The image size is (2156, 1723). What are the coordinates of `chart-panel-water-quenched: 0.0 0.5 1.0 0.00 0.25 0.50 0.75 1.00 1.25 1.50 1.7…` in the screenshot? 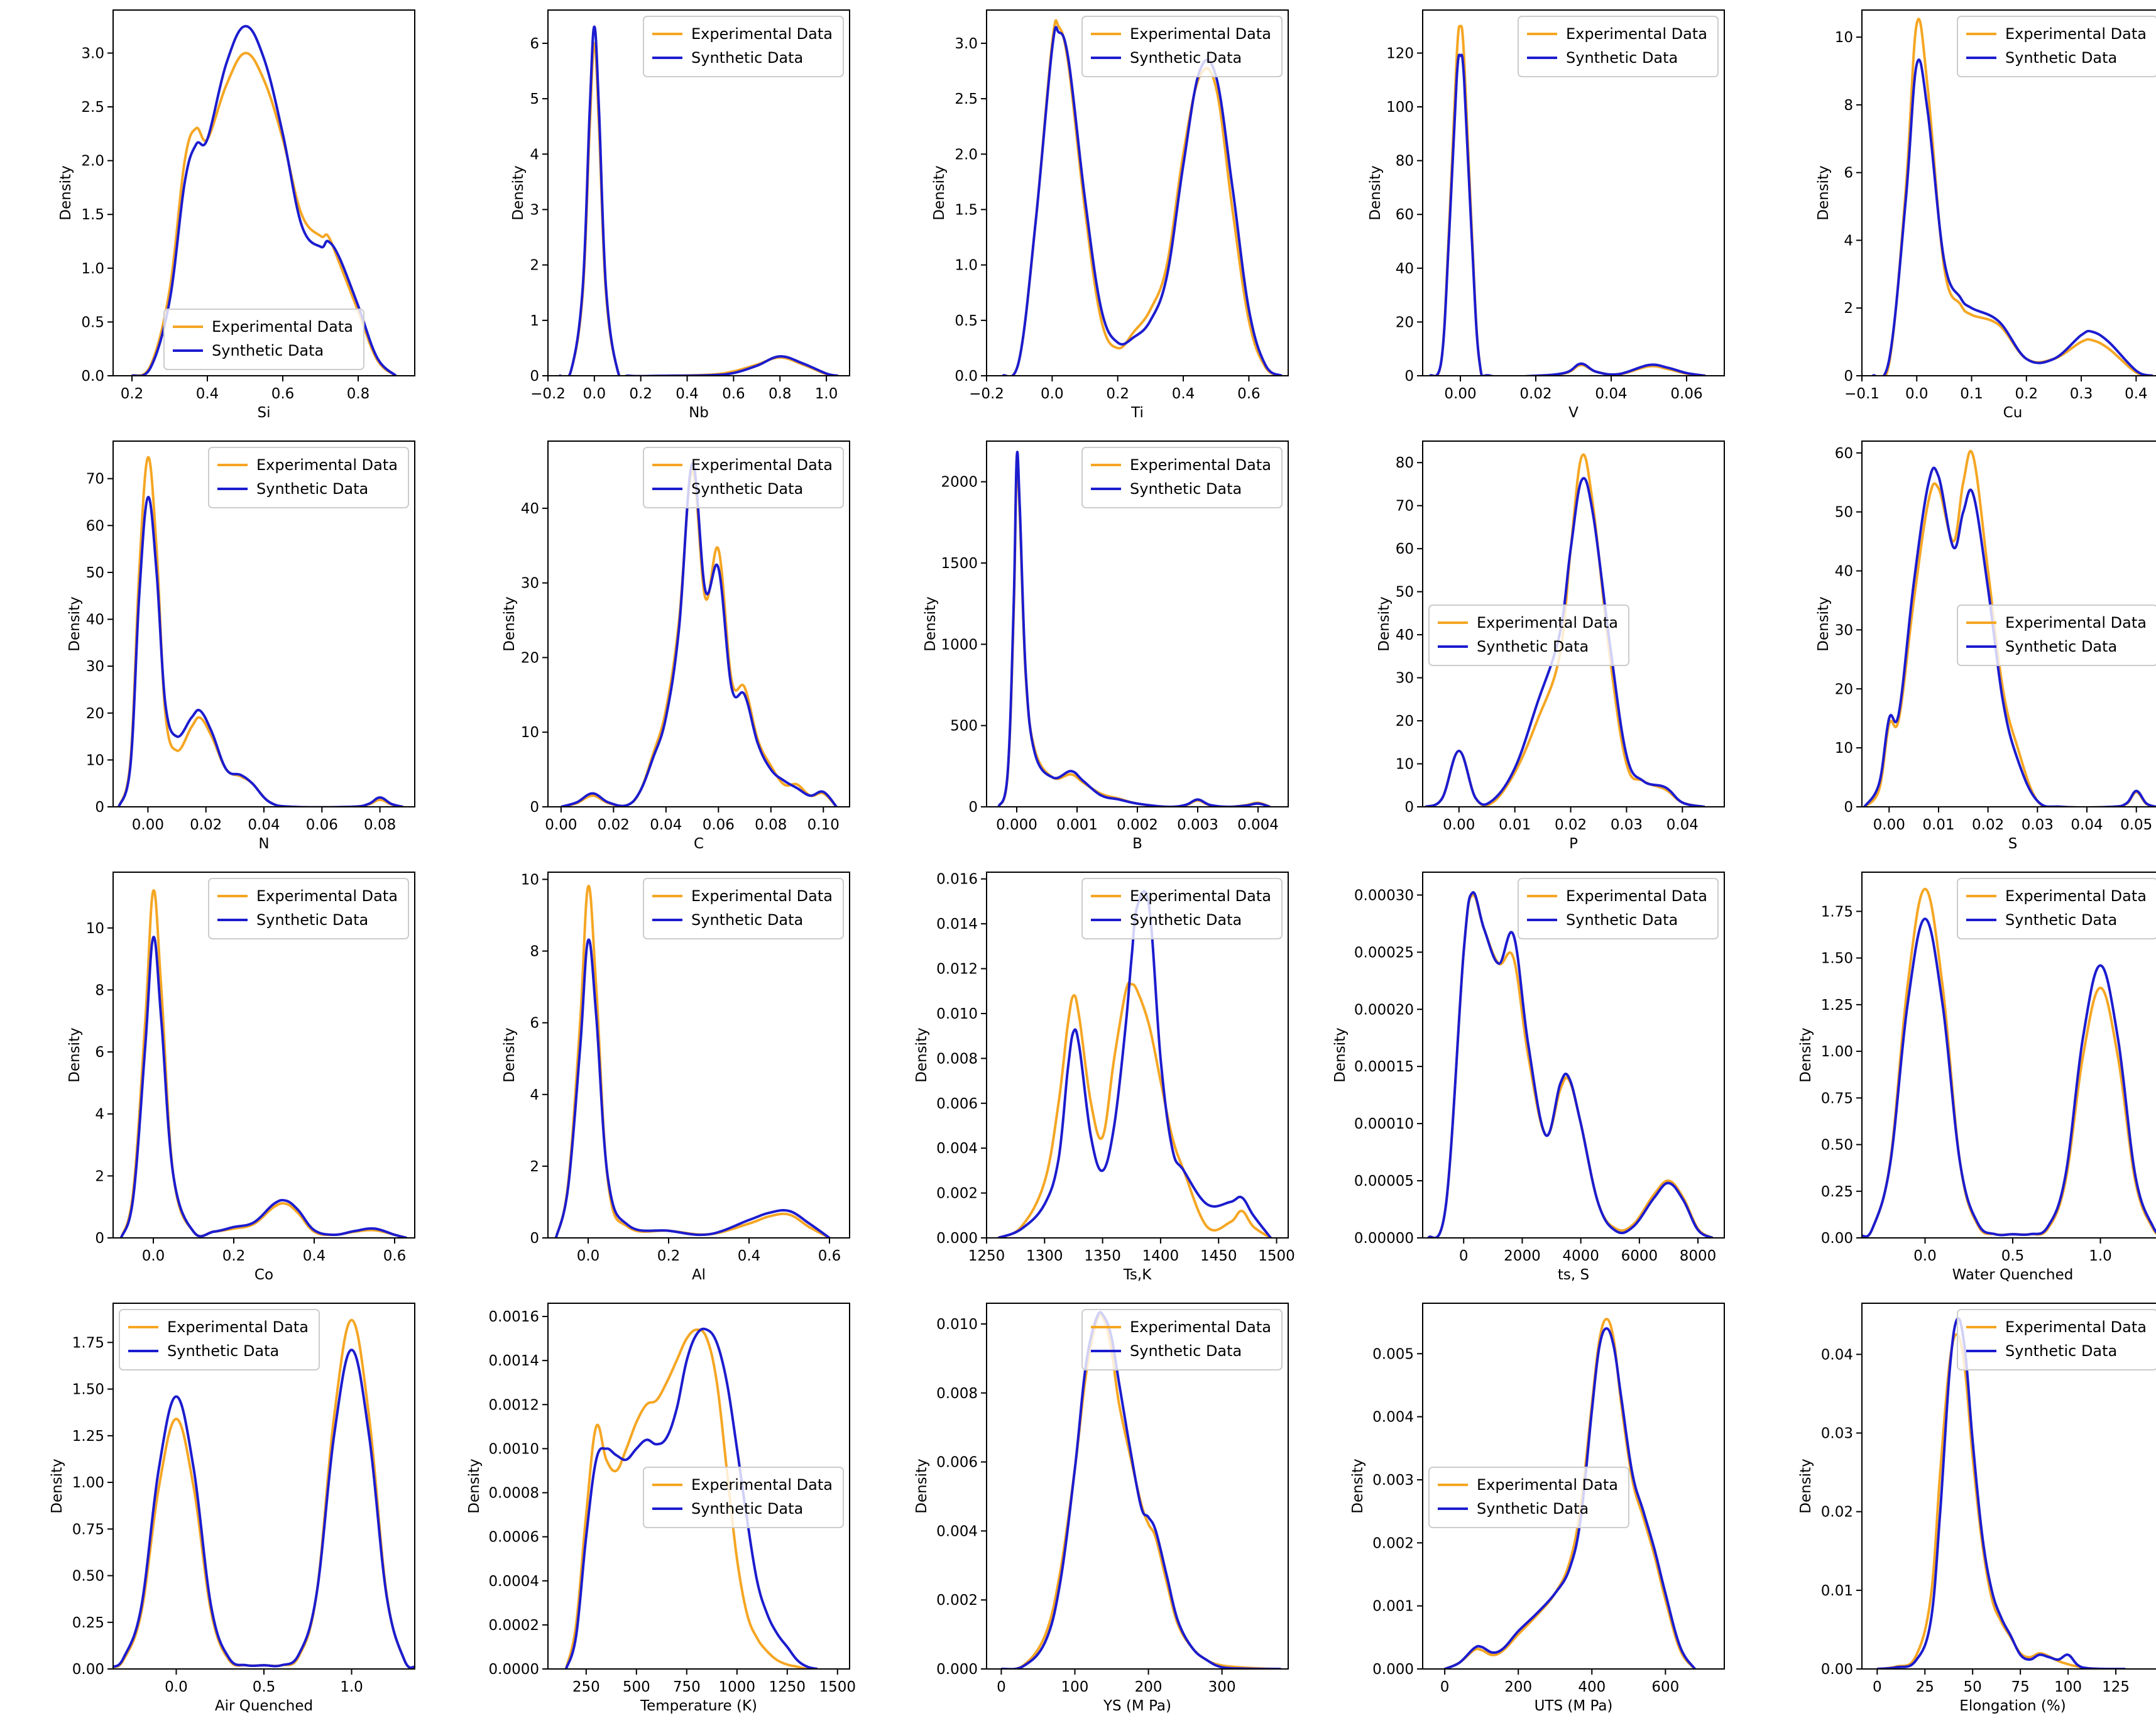 It's located at (1962, 1077).